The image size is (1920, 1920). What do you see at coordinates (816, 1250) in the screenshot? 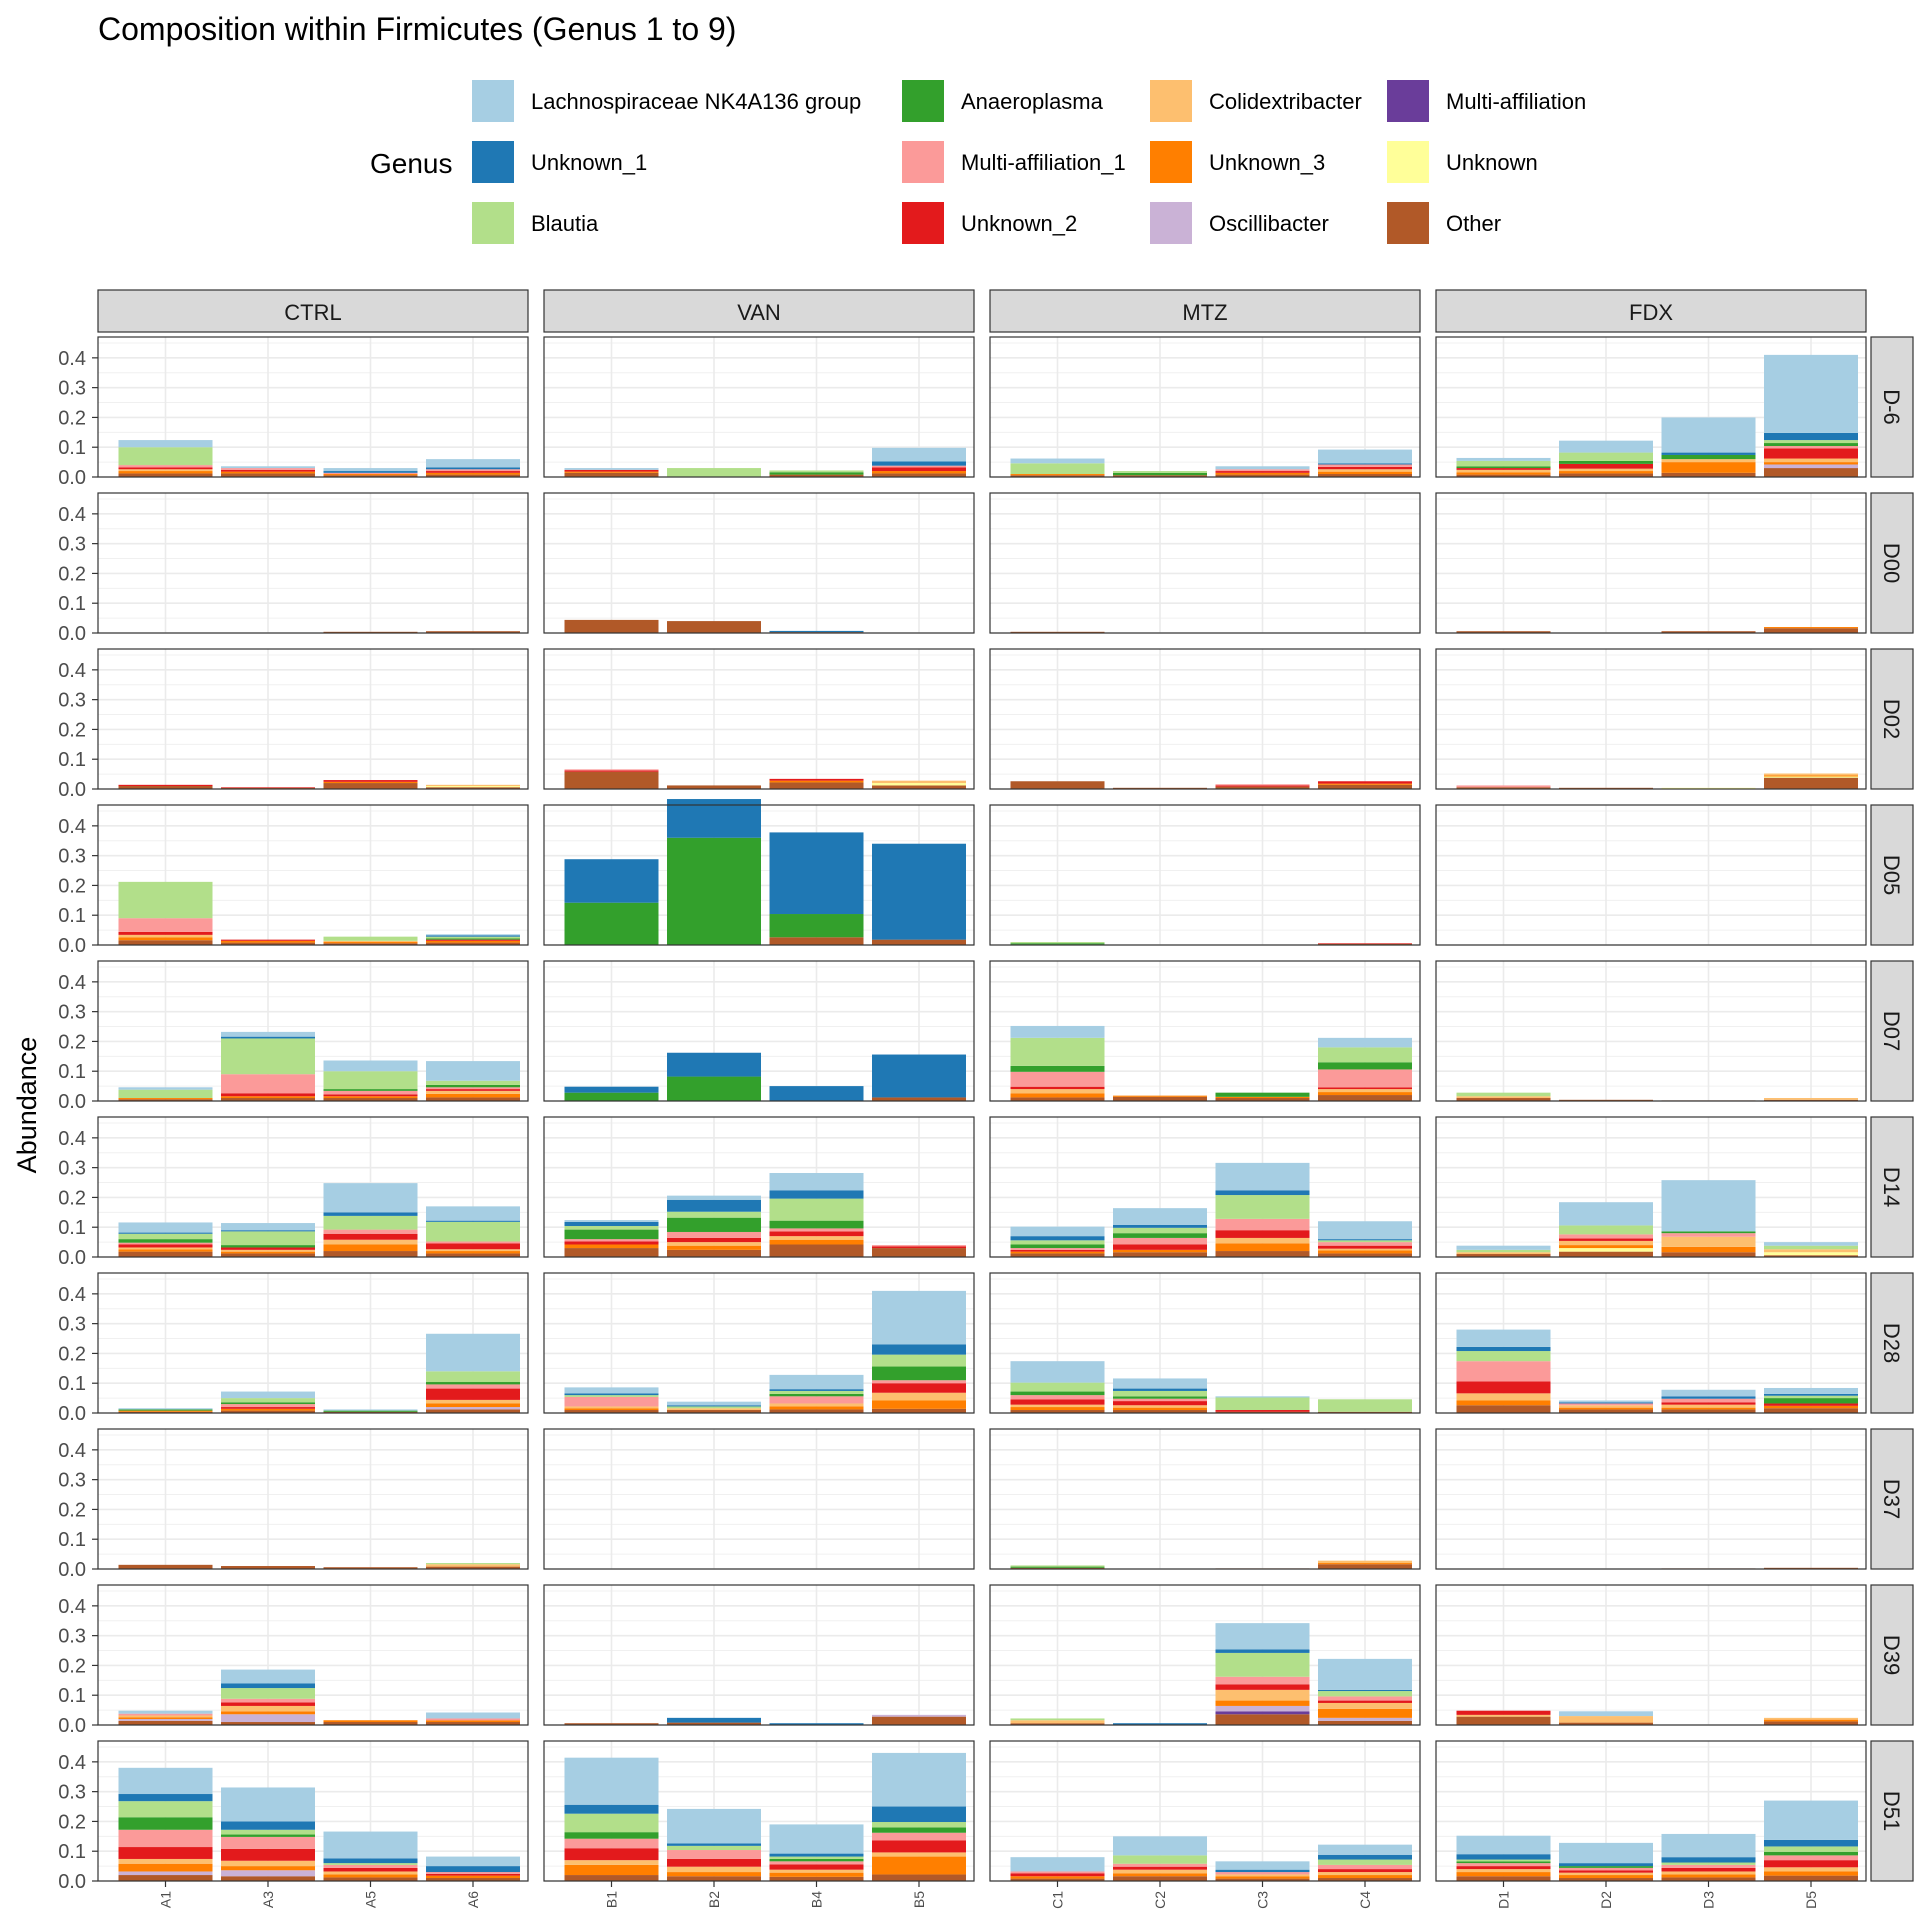
I see `bar-segment-b4-d14-other` at bounding box center [816, 1250].